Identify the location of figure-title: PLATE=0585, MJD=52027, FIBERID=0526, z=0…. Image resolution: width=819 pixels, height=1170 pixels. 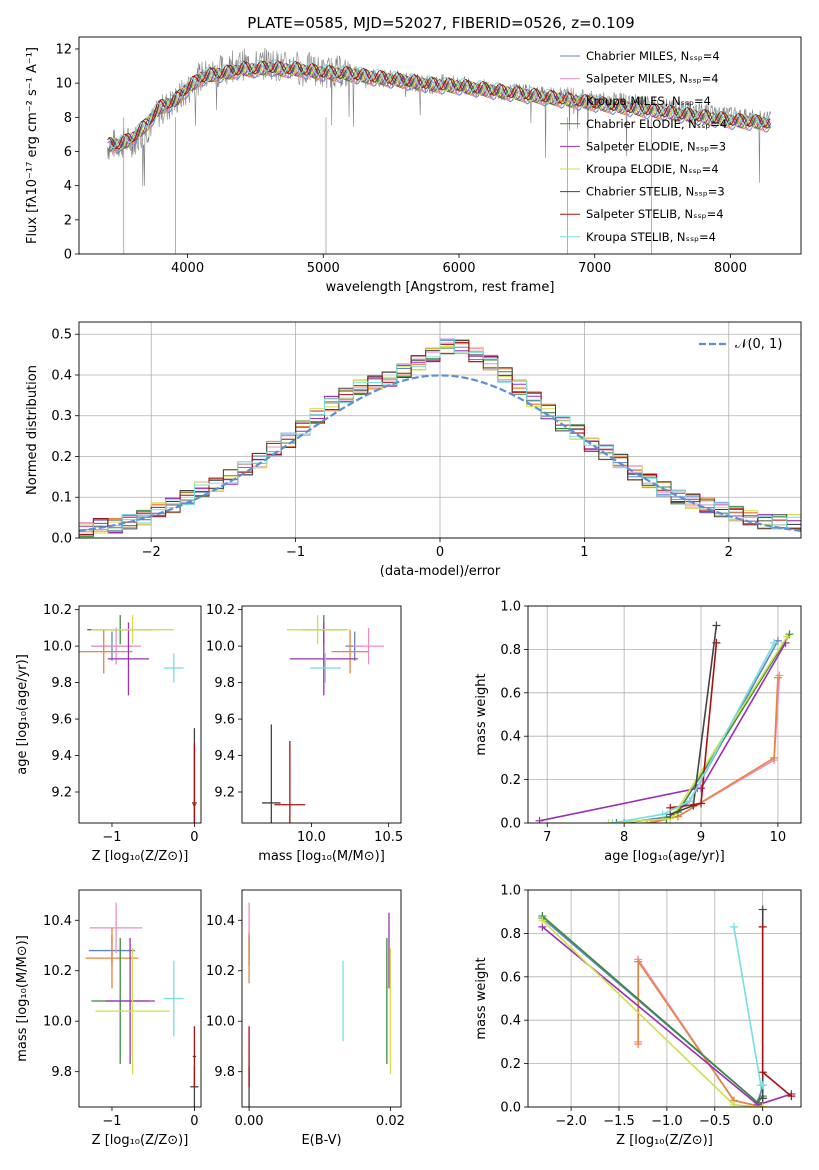
(440, 23).